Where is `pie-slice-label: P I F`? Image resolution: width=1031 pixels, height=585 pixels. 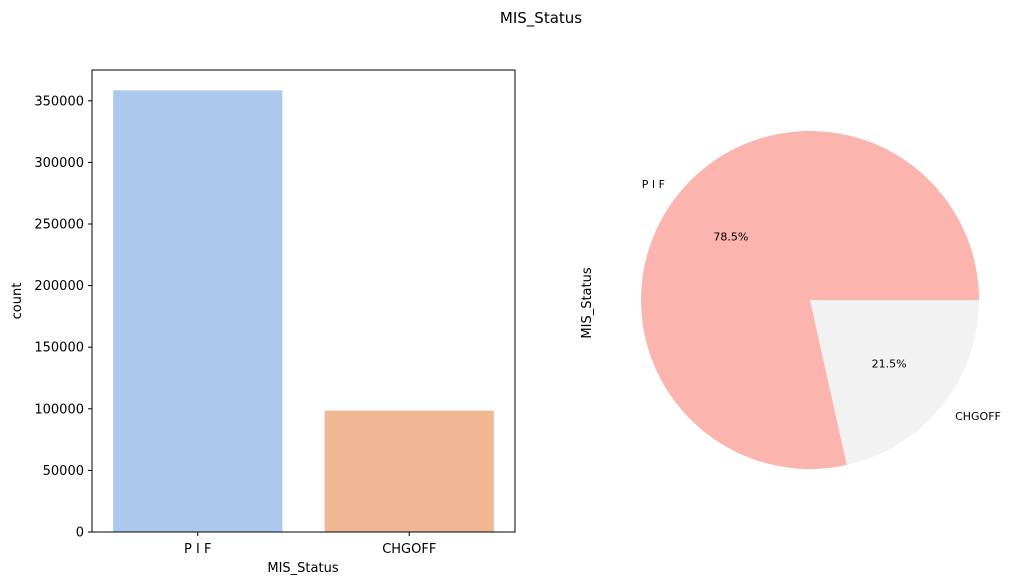 pie-slice-label: P I F is located at coordinates (653, 184).